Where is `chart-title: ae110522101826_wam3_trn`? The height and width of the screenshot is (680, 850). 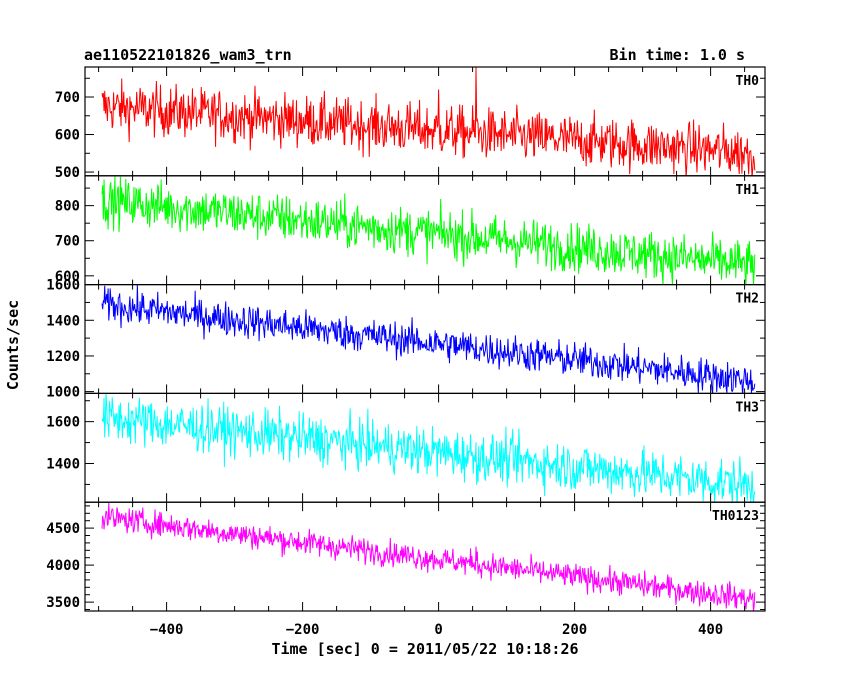 chart-title: ae110522101826_wam3_trn is located at coordinates (188, 55).